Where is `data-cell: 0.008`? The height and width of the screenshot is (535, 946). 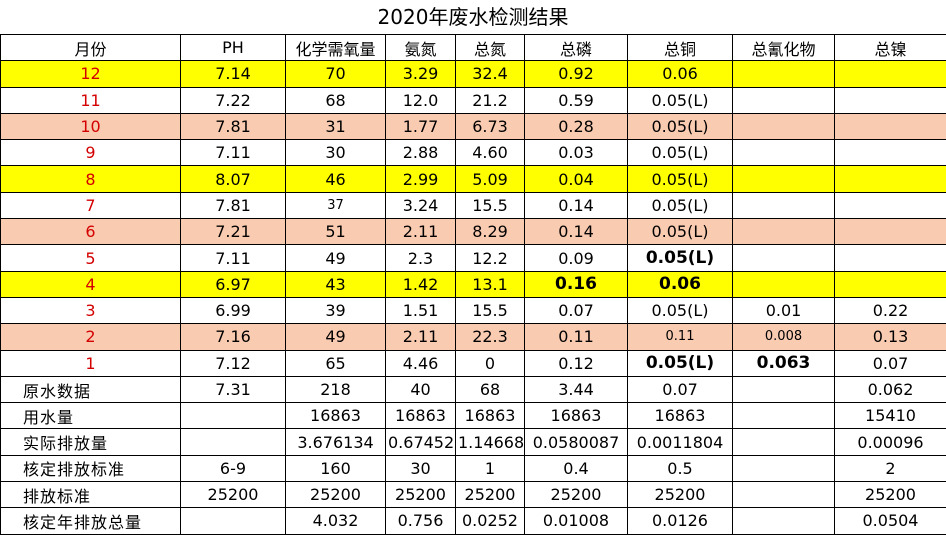
data-cell: 0.008 is located at coordinates (783, 337).